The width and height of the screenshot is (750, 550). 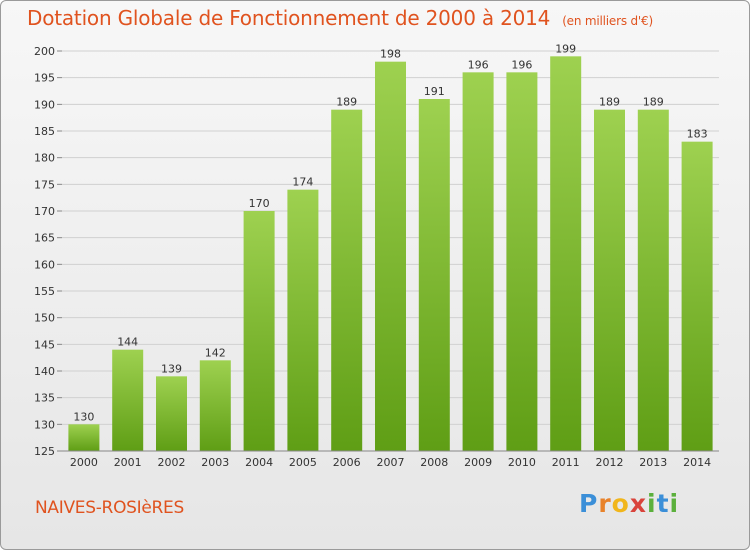 I want to click on y-tick-label: 195, so click(x=44, y=78).